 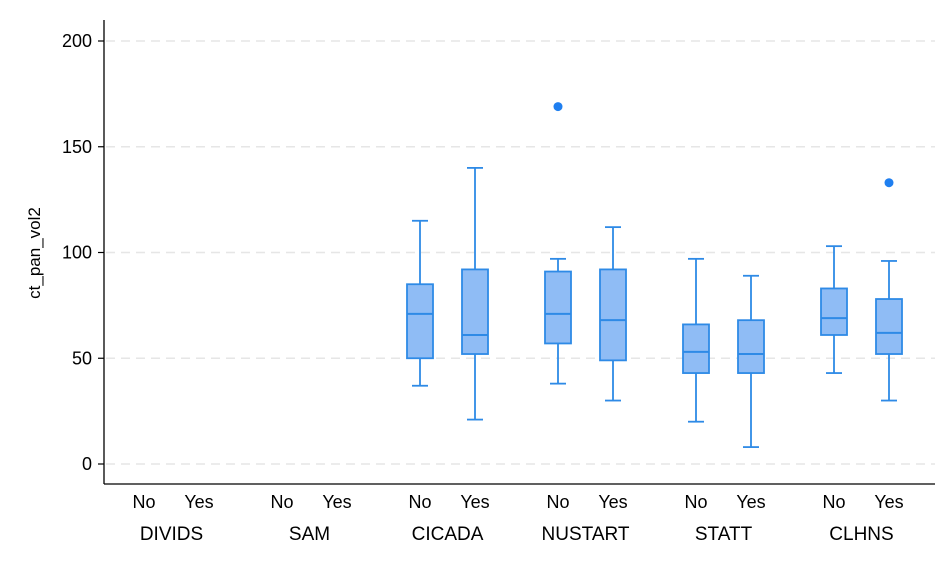 What do you see at coordinates (82, 358) in the screenshot?
I see `y-tick-label: 50` at bounding box center [82, 358].